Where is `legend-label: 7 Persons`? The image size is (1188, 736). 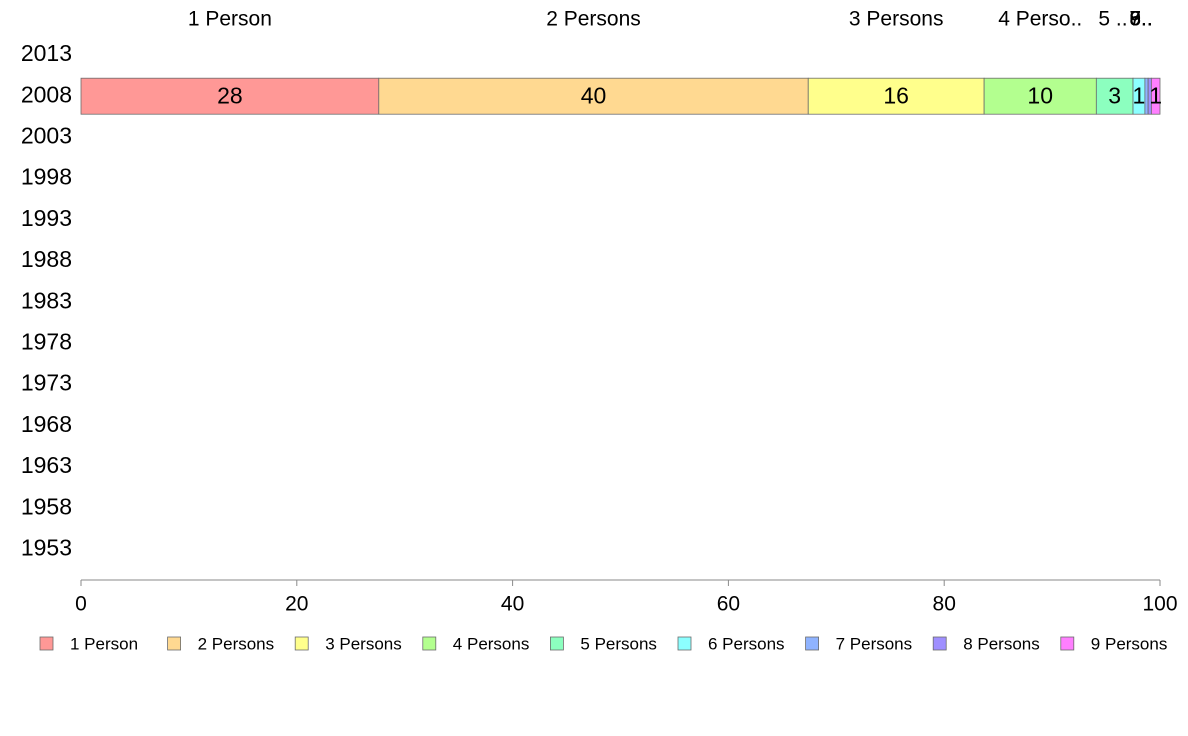
legend-label: 7 Persons is located at coordinates (874, 643).